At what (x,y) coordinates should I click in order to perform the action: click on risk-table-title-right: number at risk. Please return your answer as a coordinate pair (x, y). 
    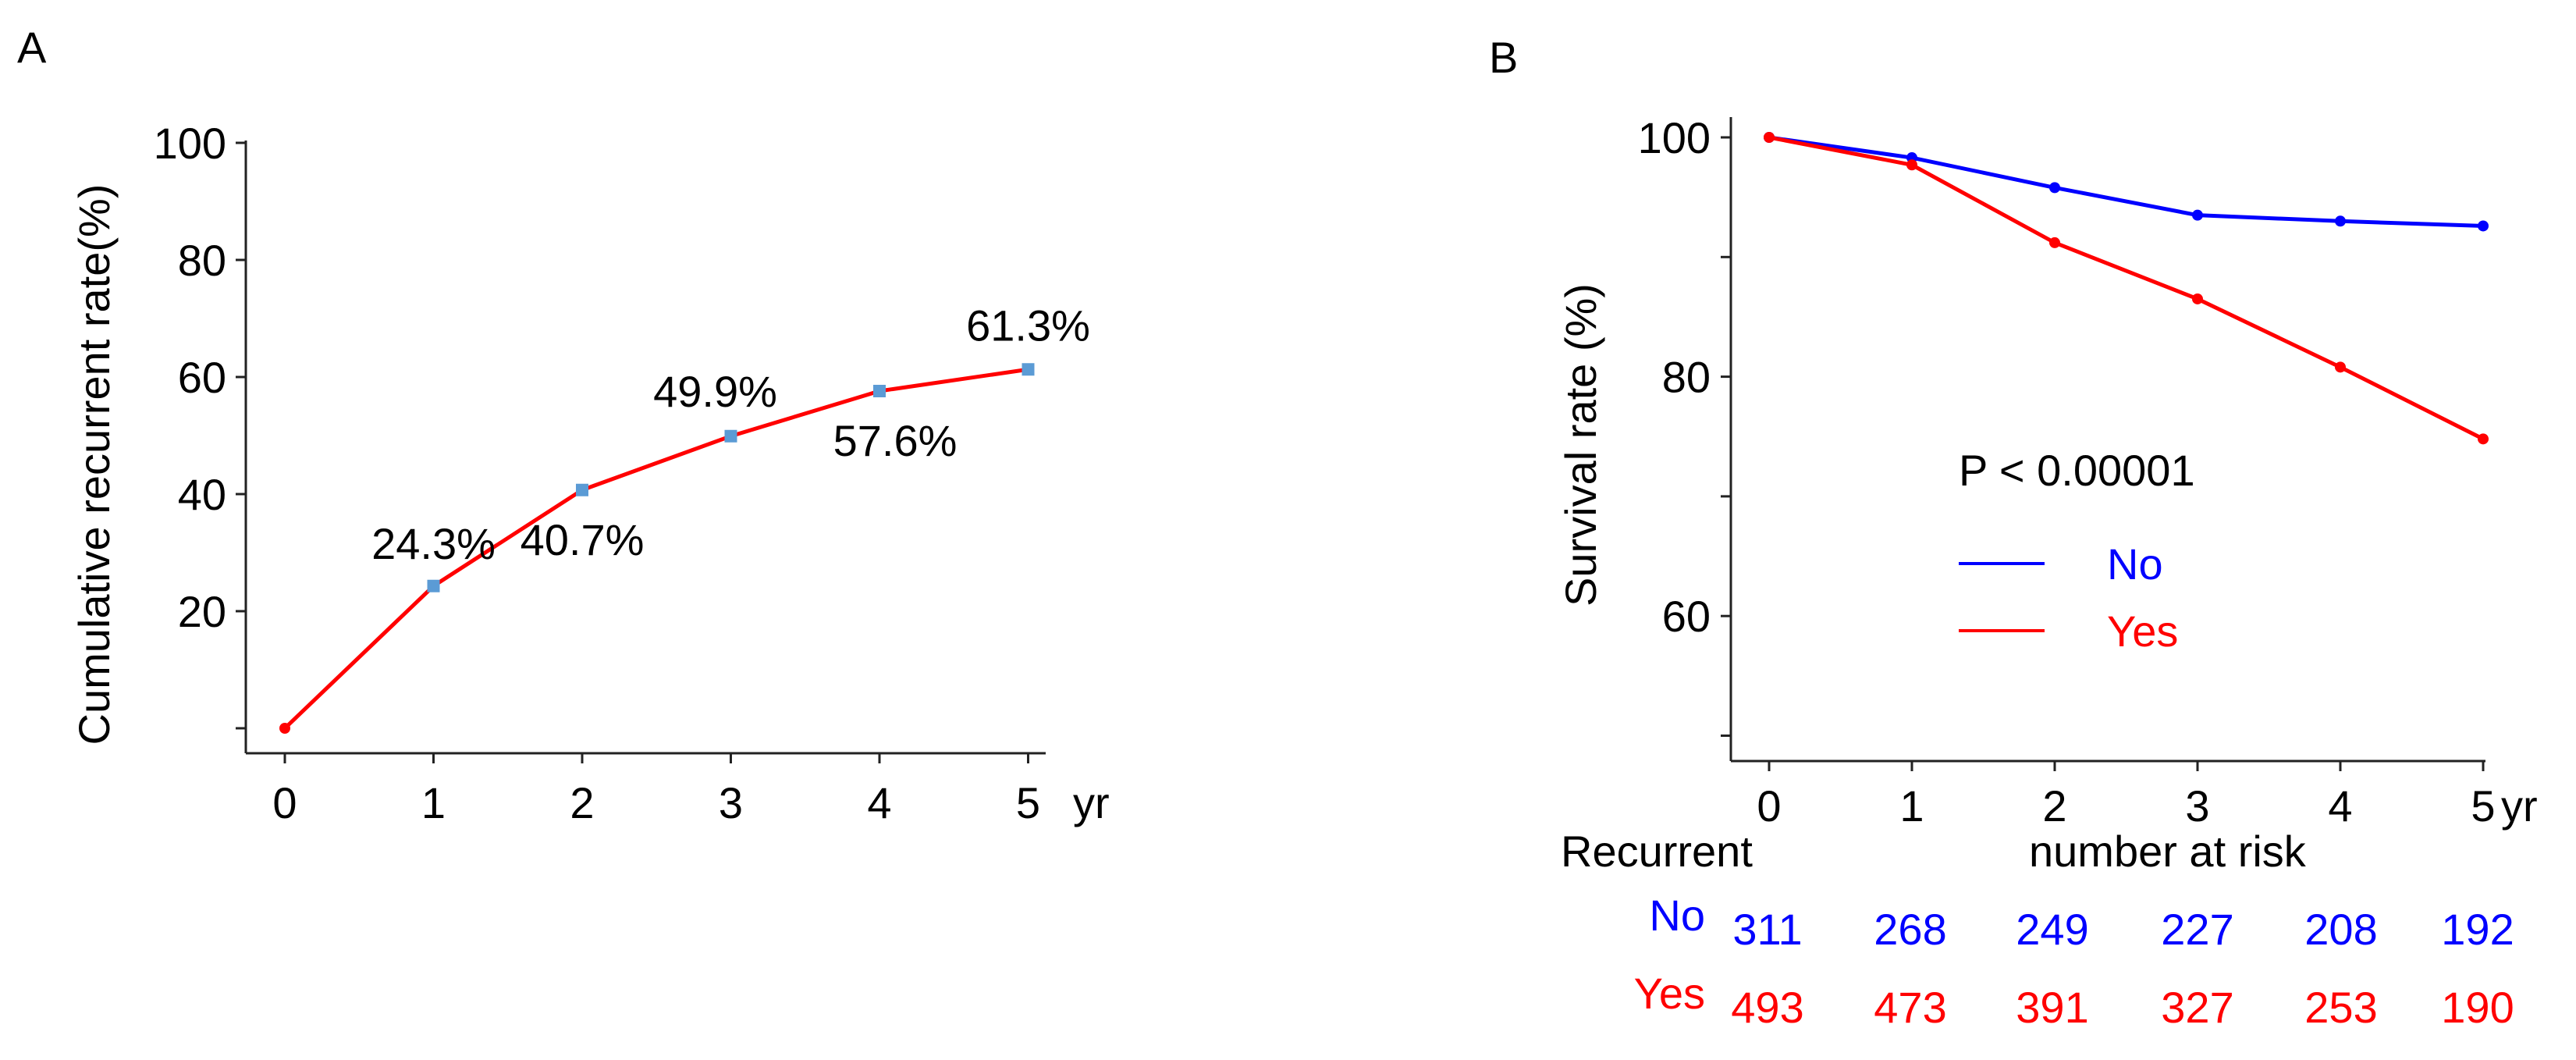
    Looking at the image, I should click on (2168, 852).